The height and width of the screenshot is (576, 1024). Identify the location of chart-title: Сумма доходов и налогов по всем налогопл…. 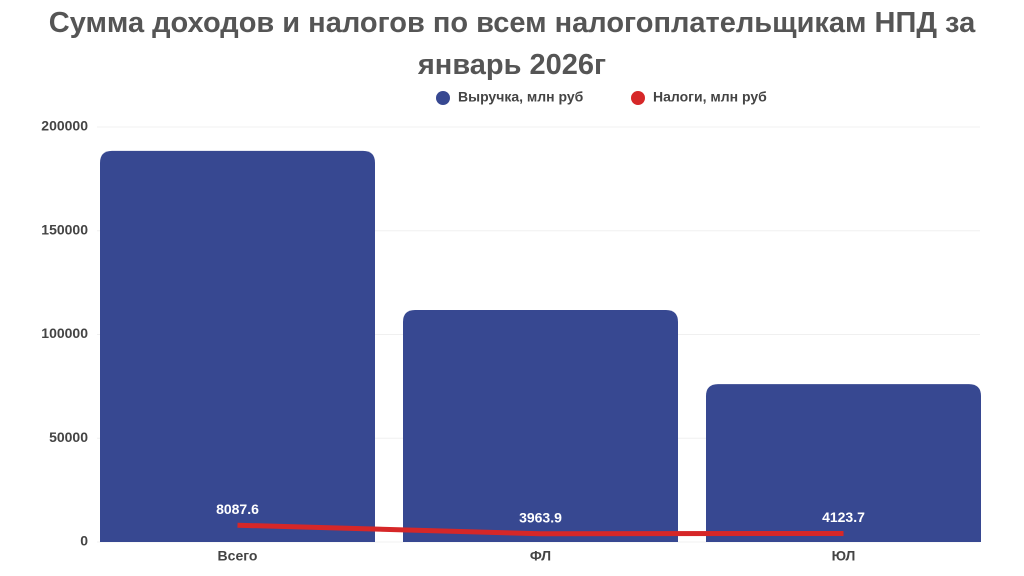
(512, 44).